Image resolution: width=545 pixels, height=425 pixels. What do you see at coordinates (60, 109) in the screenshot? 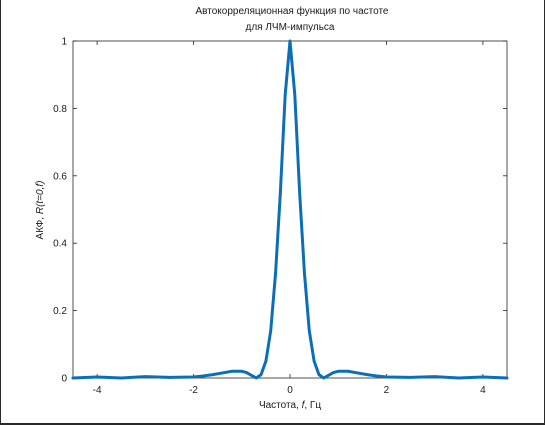
I see `y-tick-label: 0.8` at bounding box center [60, 109].